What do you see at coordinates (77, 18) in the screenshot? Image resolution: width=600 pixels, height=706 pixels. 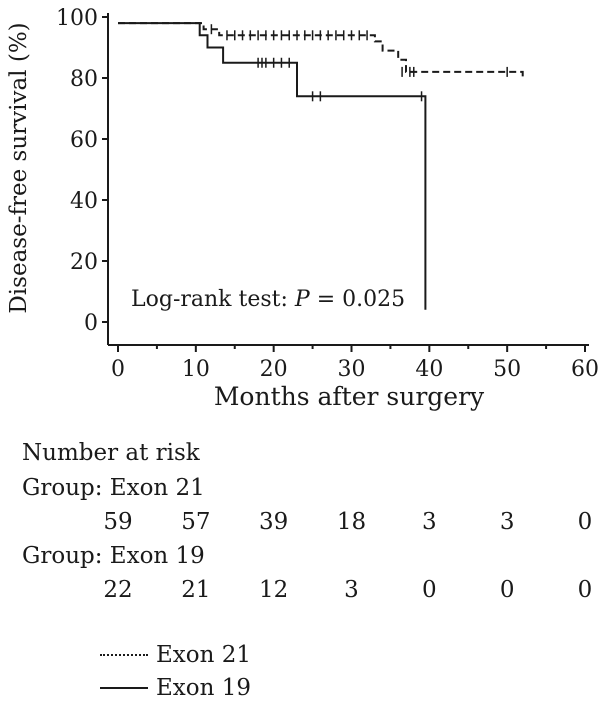 I see `y-tick-label: 100` at bounding box center [77, 18].